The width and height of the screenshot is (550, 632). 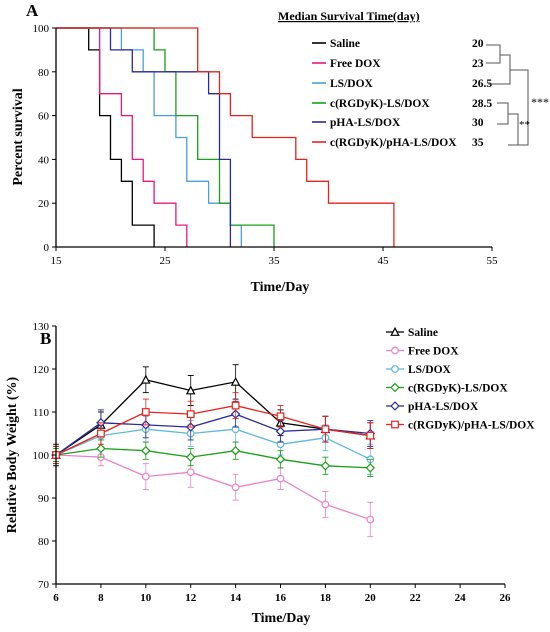 What do you see at coordinates (482, 84) in the screenshot?
I see `median-value: 26.5` at bounding box center [482, 84].